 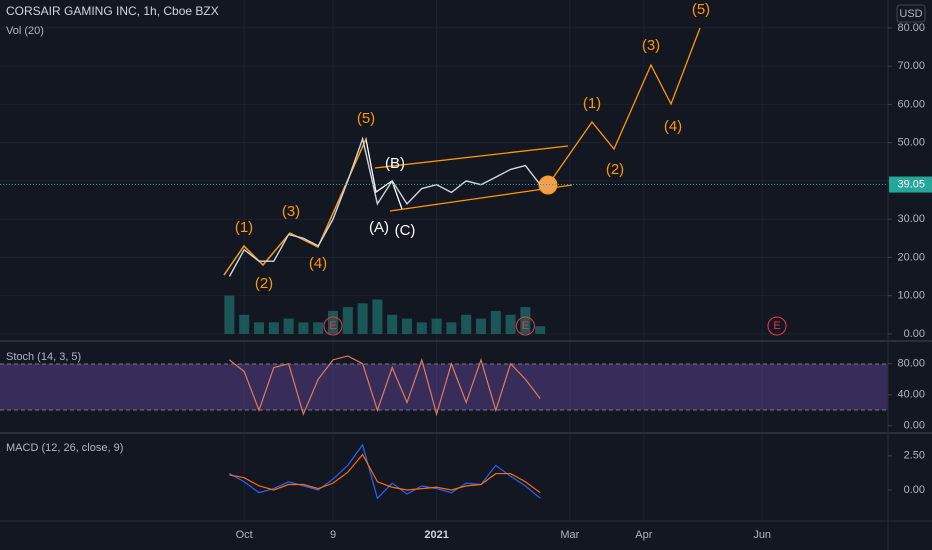 What do you see at coordinates (914, 456) in the screenshot?
I see `y-tick-label: 2.50` at bounding box center [914, 456].